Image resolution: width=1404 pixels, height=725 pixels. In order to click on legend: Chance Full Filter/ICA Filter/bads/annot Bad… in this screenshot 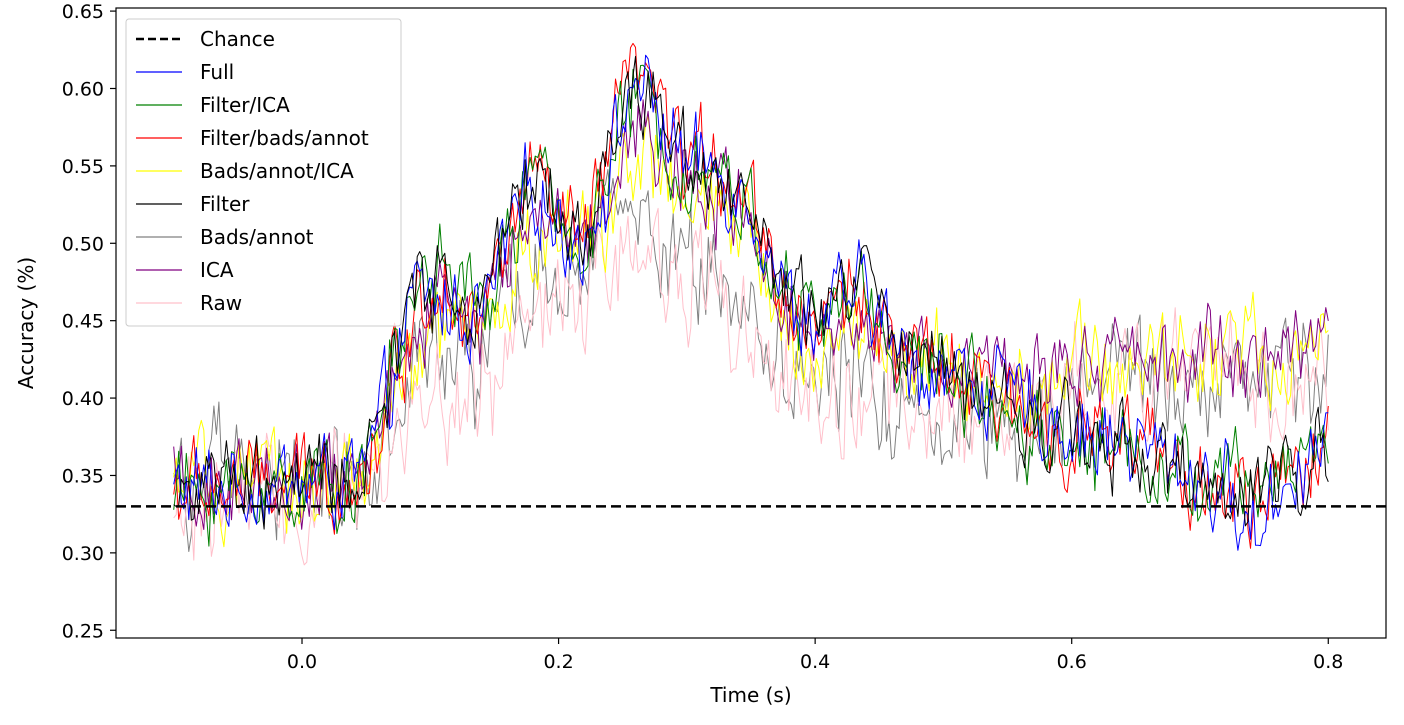, I will do `click(263, 172)`.